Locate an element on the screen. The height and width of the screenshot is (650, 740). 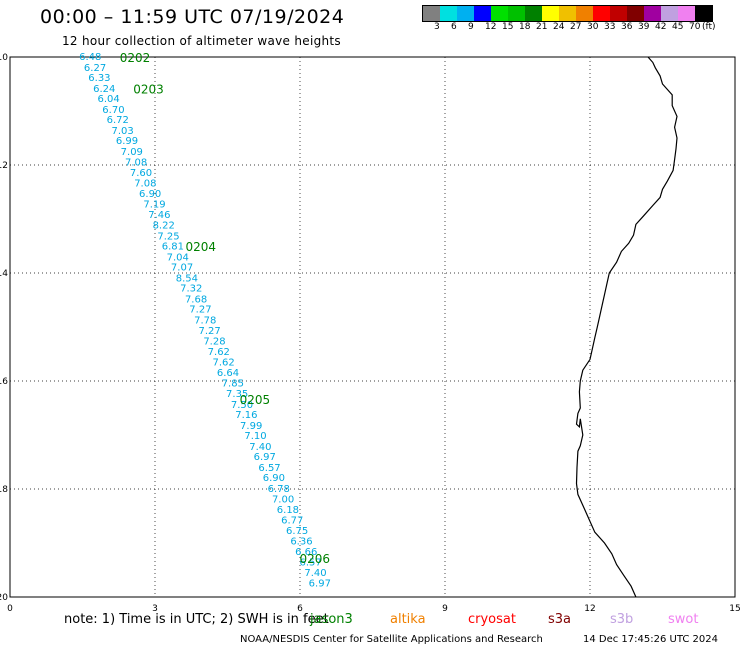
wave-height-value: 7.09 is located at coordinates (132, 152).